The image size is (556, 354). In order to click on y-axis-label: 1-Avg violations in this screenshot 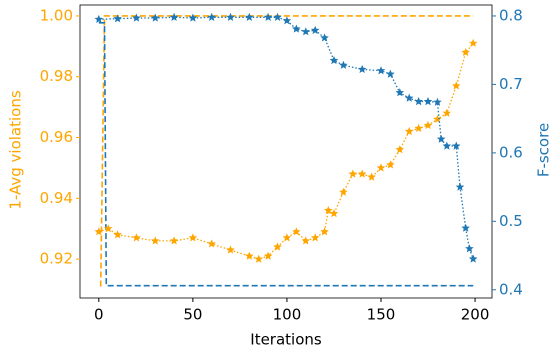, I will do `click(16, 149)`.